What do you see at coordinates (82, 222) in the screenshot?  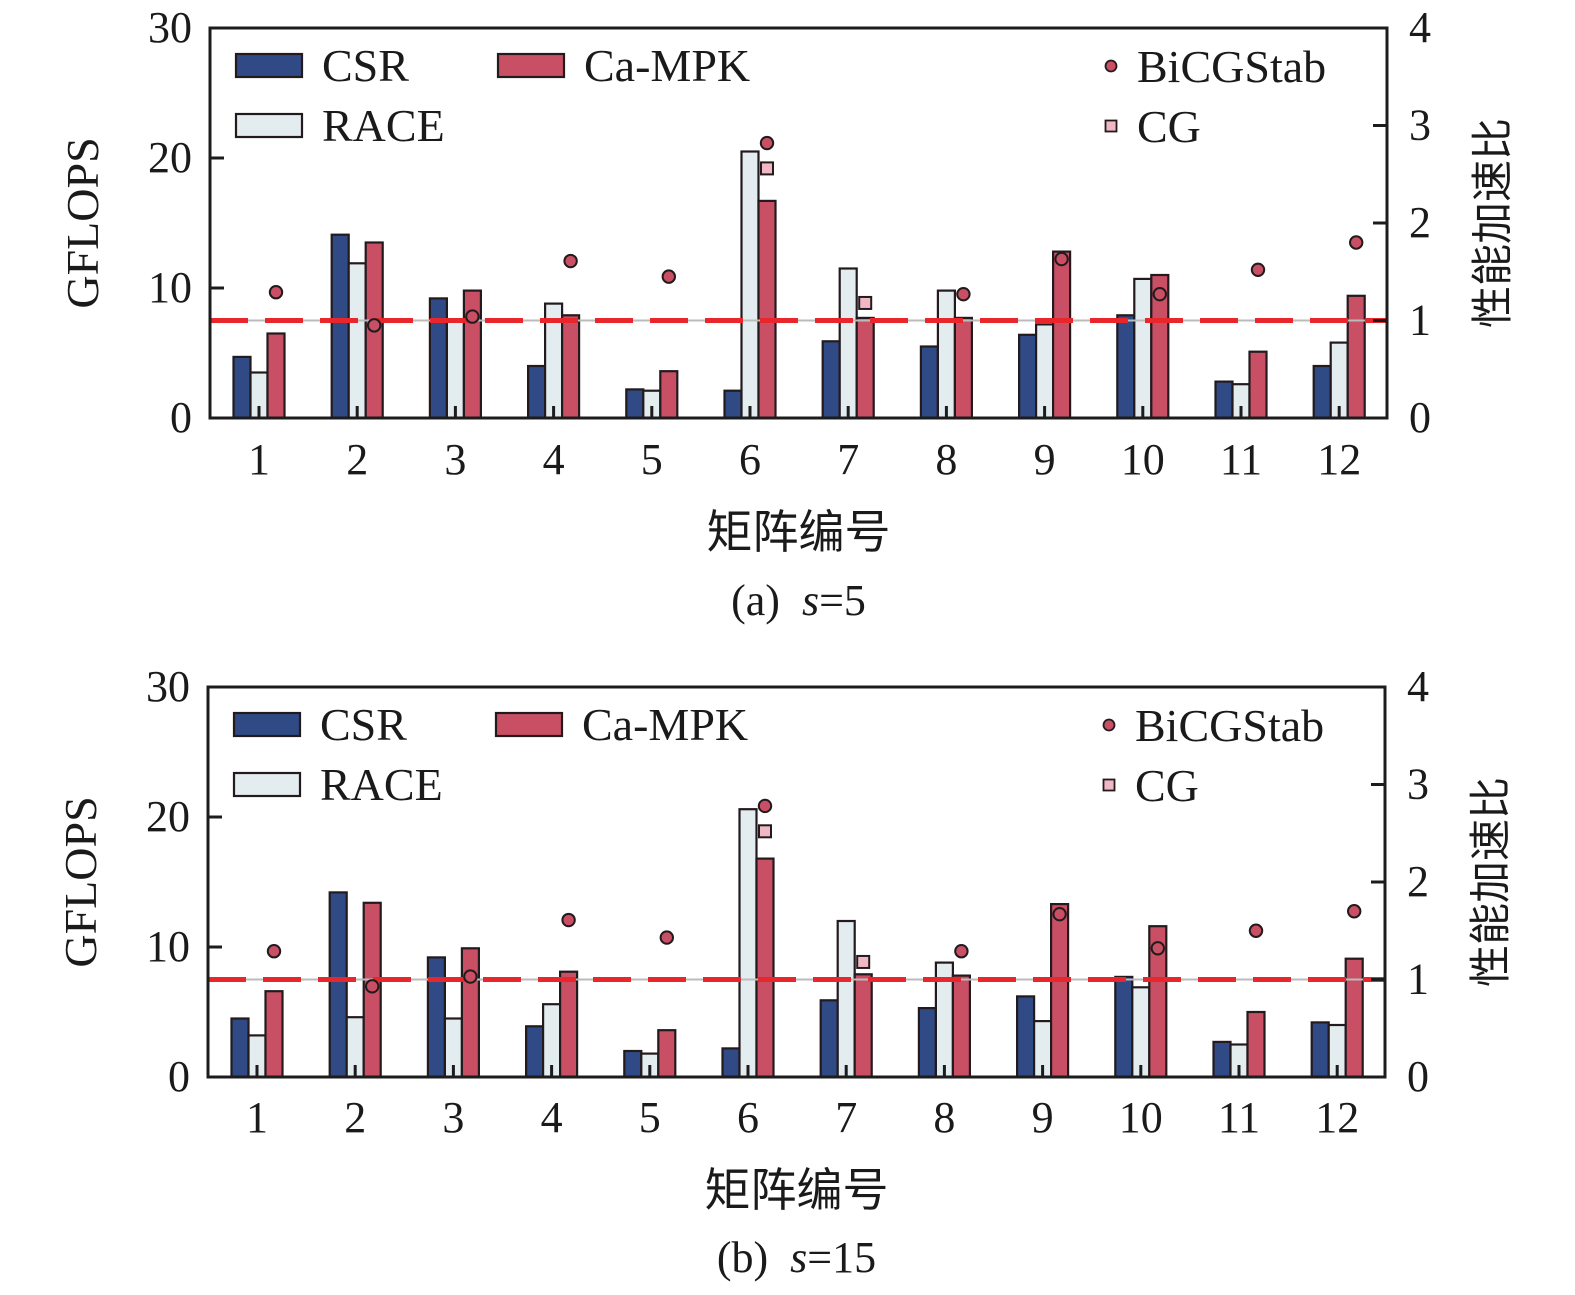 I see `y-axis-title: GFLOPS` at bounding box center [82, 222].